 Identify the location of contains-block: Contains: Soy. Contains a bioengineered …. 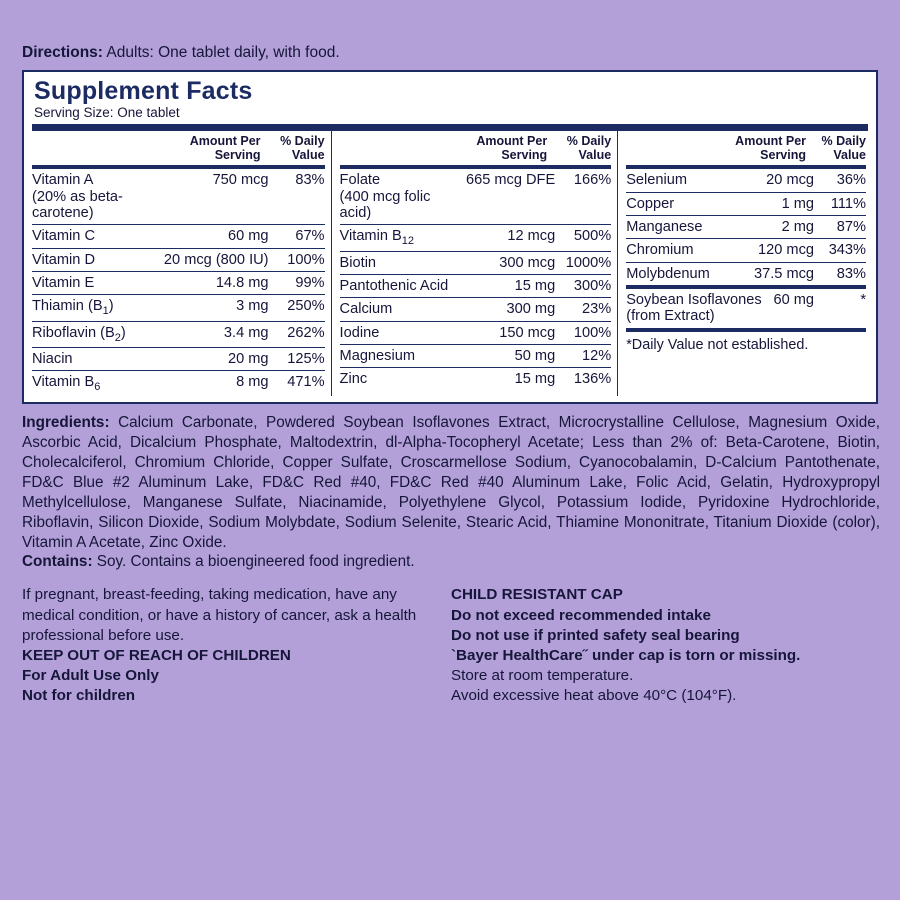
(450, 562).